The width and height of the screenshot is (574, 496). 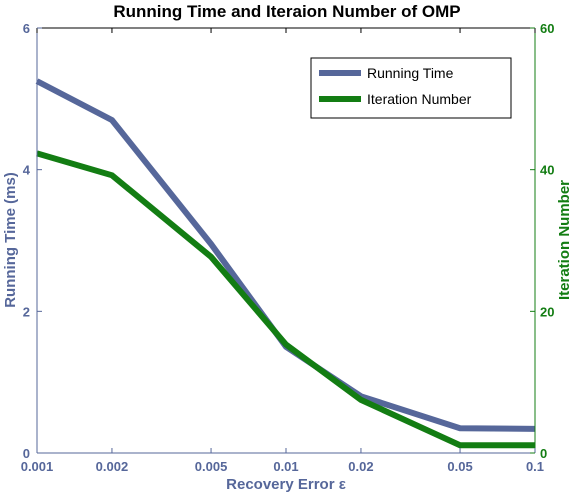 I want to click on right-y-tick-label: 60, so click(x=547, y=28).